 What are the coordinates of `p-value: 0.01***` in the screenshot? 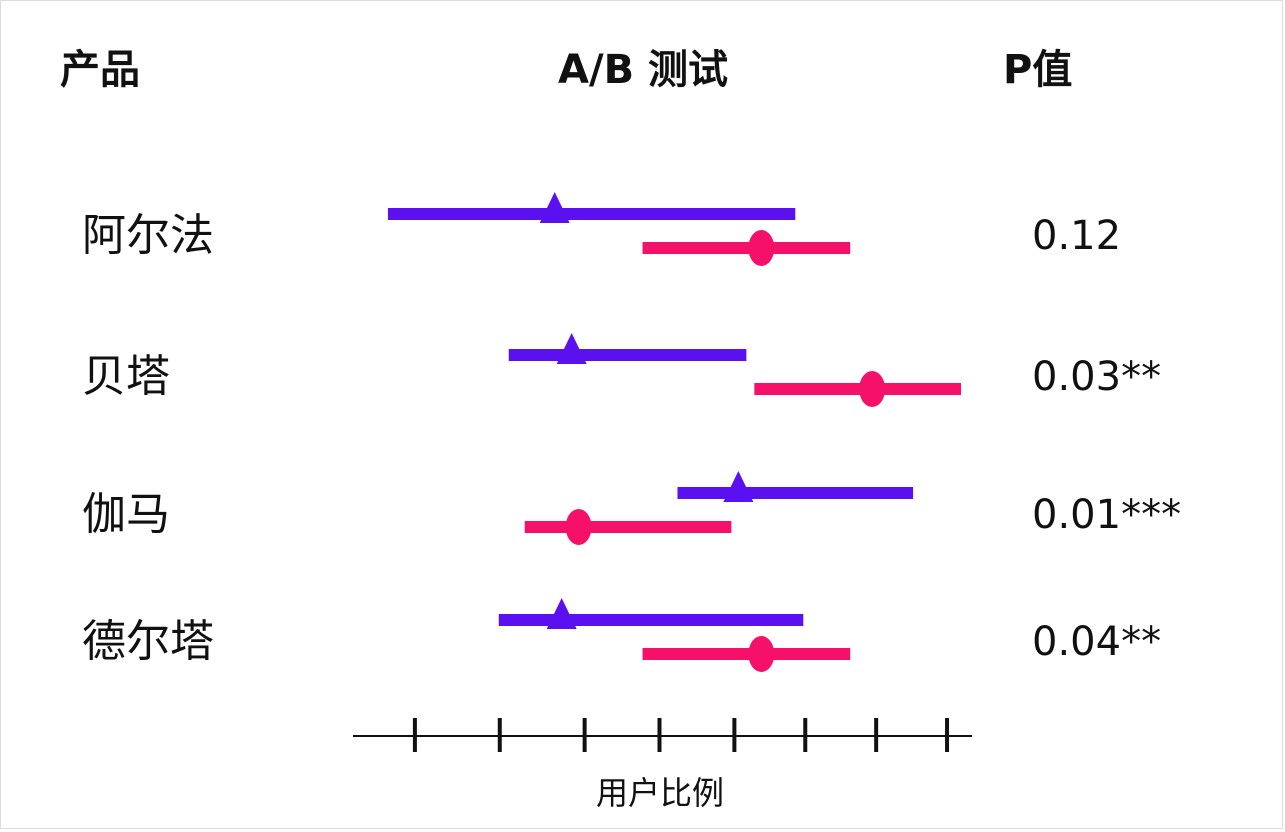 It's located at (1106, 515).